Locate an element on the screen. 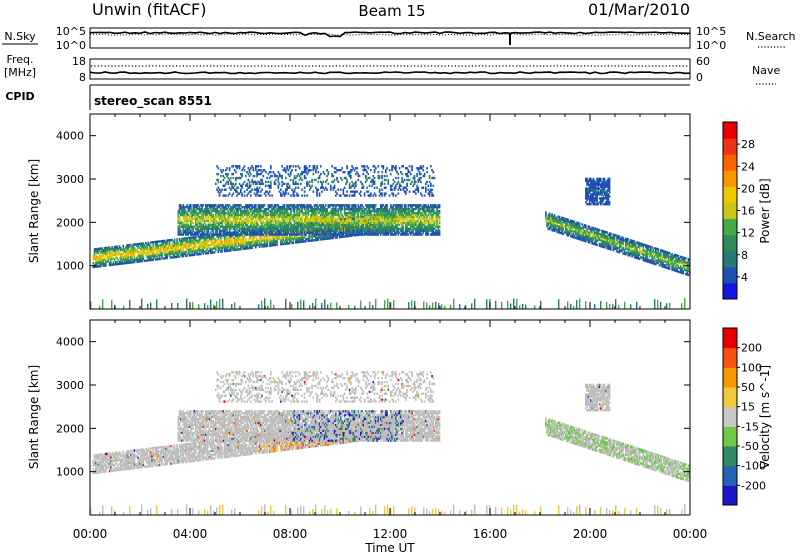 The image size is (800, 554). nsky-strip: N.Sky 10^5 10^0 10^5 10^0 N.Search is located at coordinates (399, 38).